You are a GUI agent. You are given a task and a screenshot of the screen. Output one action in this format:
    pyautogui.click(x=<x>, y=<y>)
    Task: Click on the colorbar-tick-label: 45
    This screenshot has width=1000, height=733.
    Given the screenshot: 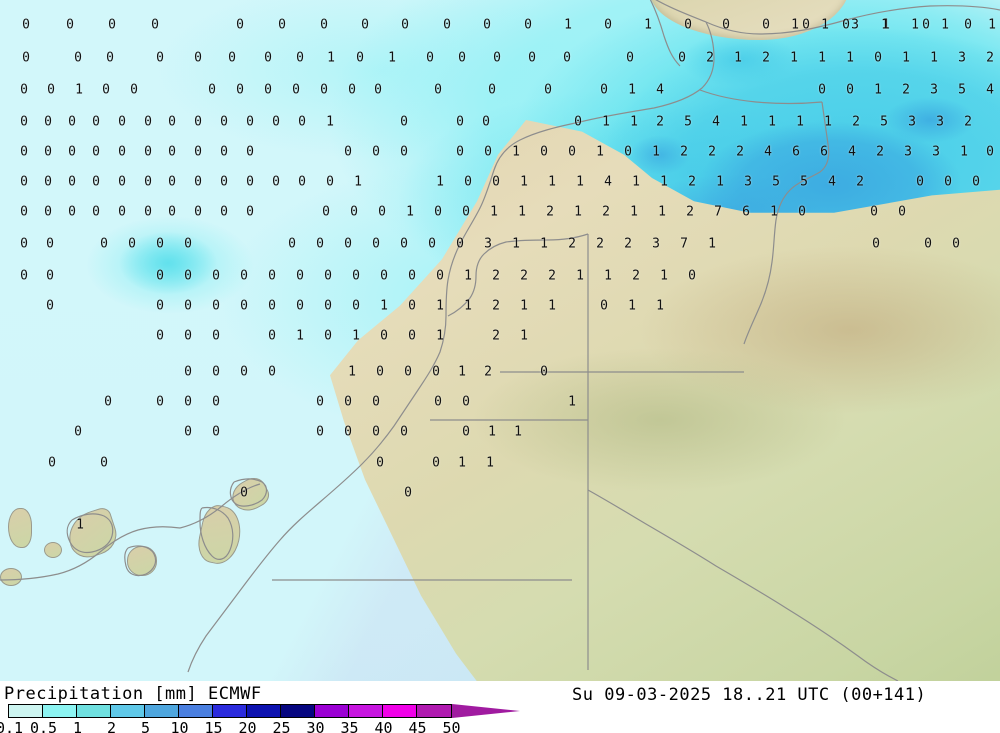 What is the action you would take?
    pyautogui.click(x=417, y=726)
    